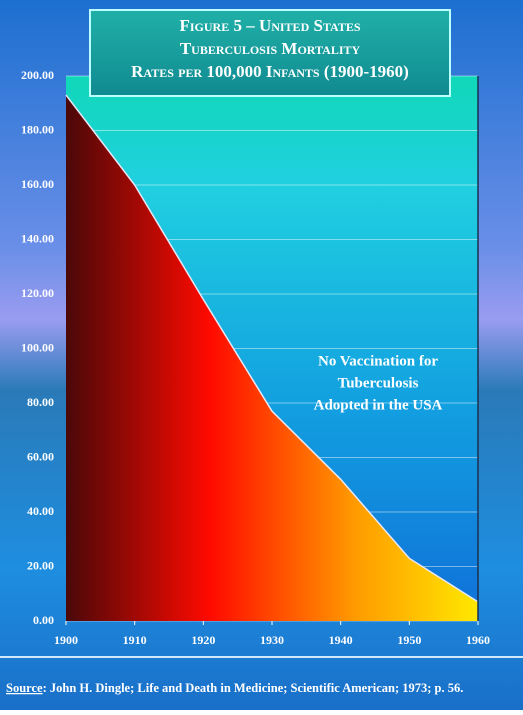 This screenshot has height=715, width=523. Describe the element at coordinates (269, 25) in the screenshot. I see `chart-title: Figure 5 – United States` at that location.